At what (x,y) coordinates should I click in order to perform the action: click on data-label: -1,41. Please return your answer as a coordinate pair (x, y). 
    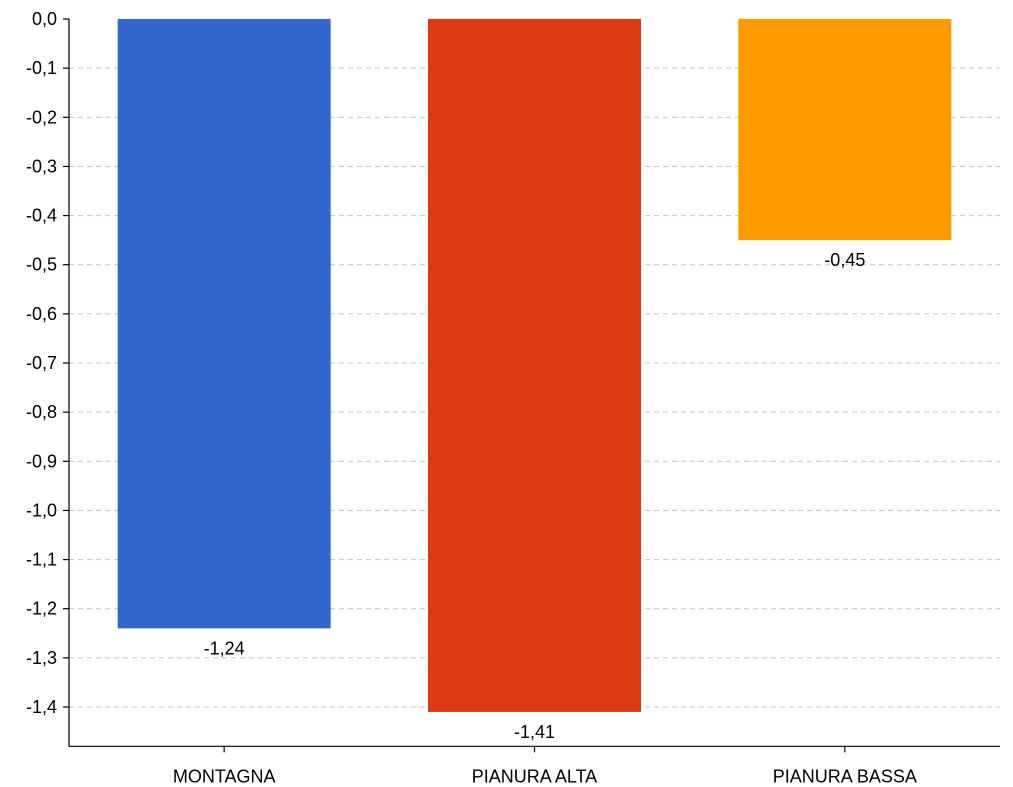
    Looking at the image, I should click on (534, 732).